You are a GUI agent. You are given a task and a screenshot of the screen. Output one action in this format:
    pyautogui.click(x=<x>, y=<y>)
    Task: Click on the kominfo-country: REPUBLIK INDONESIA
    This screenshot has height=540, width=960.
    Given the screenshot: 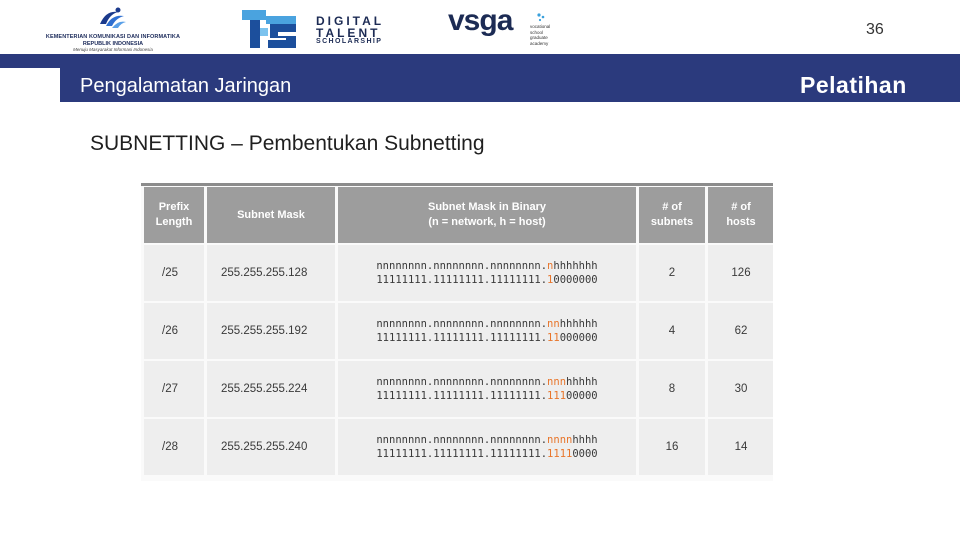 What is the action you would take?
    pyautogui.click(x=113, y=44)
    